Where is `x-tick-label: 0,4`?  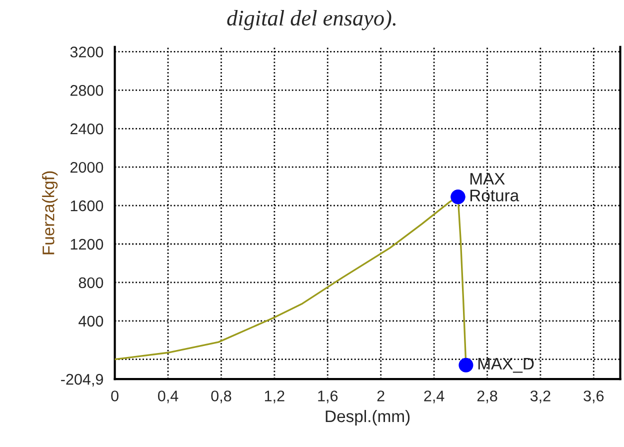
x-tick-label: 0,4 is located at coordinates (168, 397).